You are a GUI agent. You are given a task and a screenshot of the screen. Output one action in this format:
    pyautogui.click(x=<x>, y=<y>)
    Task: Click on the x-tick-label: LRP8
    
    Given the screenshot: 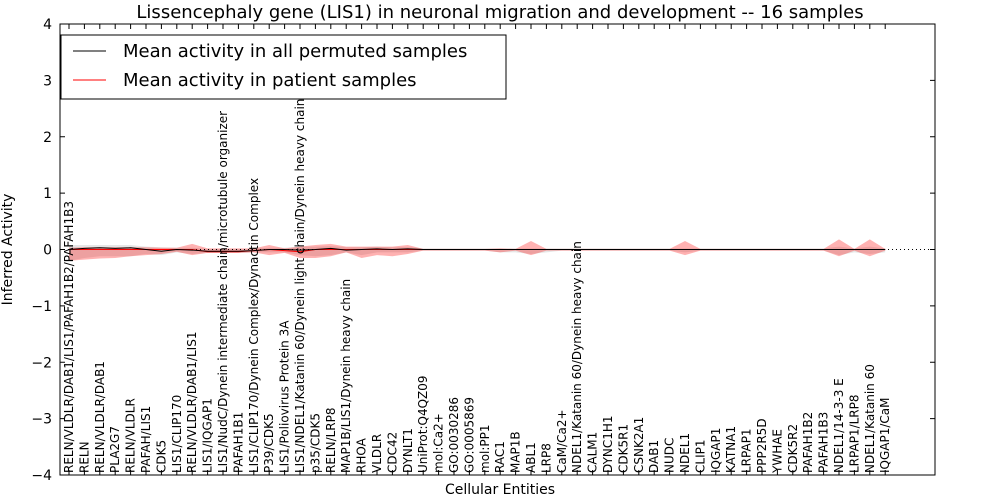 What is the action you would take?
    pyautogui.click(x=546, y=458)
    